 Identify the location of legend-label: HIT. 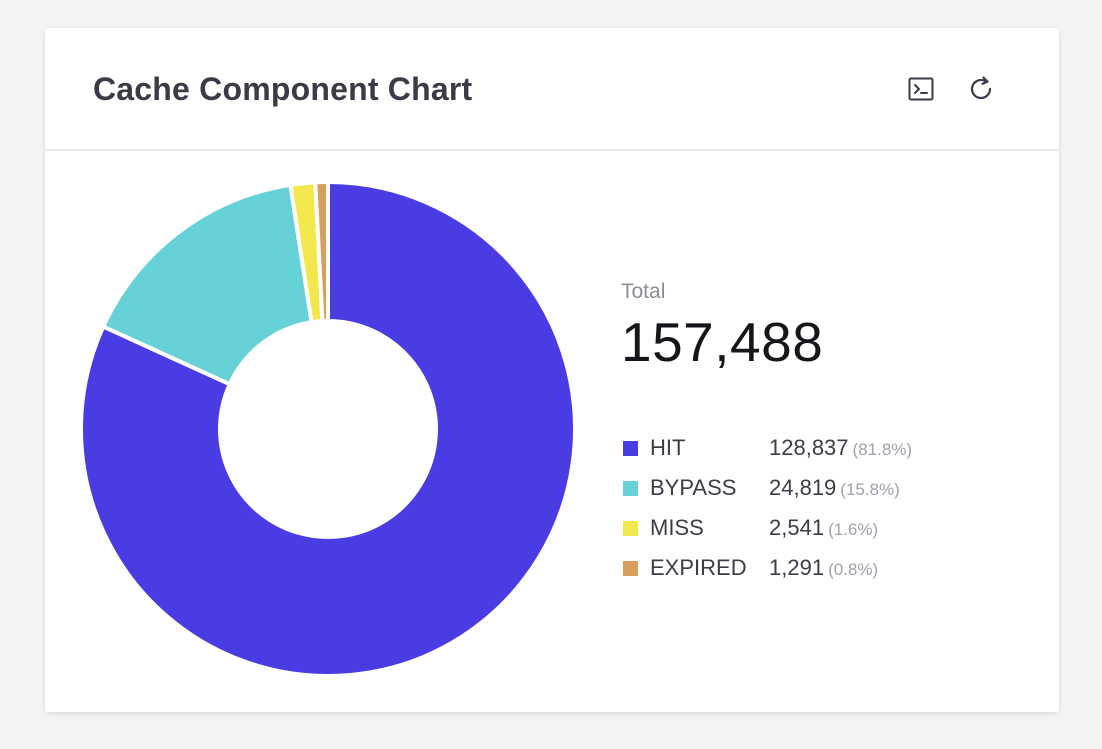
(668, 447).